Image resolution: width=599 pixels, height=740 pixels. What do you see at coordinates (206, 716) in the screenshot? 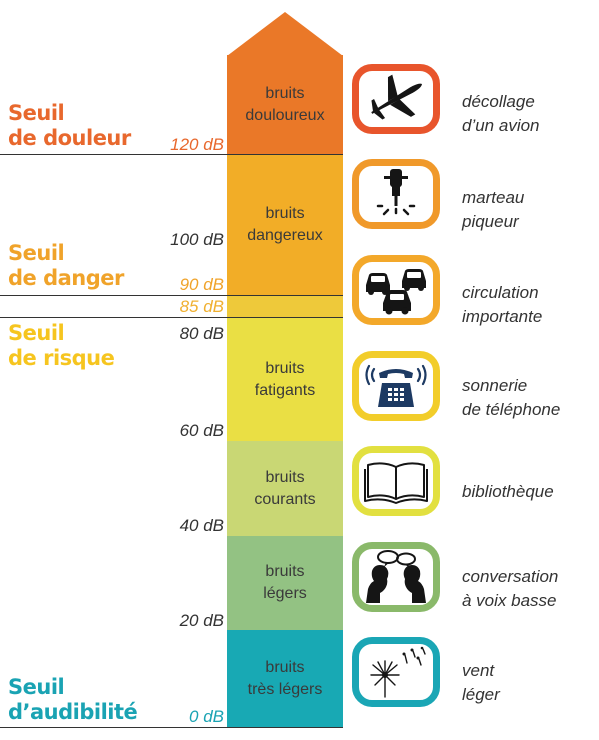
I see `db-label-0: 0 dB` at bounding box center [206, 716].